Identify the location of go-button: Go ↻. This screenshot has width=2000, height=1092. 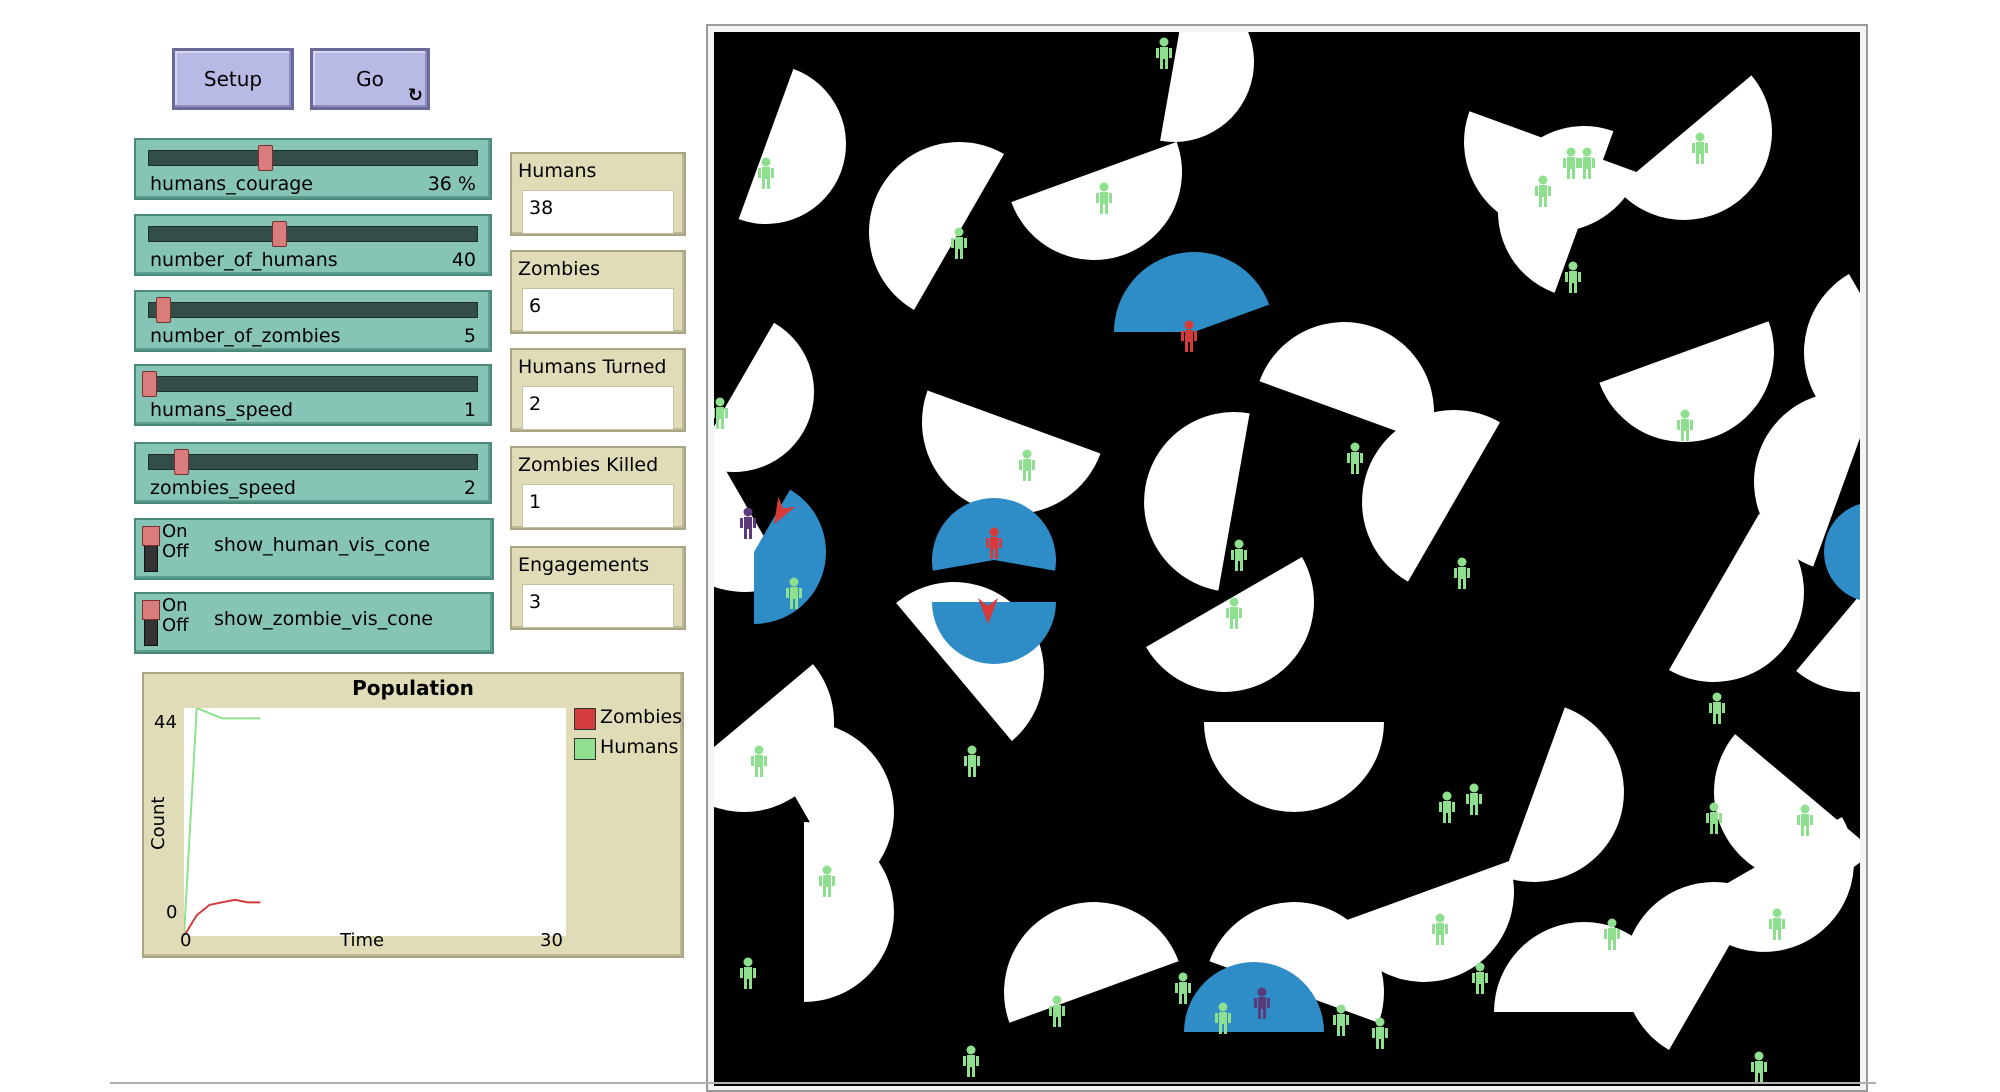
(370, 79).